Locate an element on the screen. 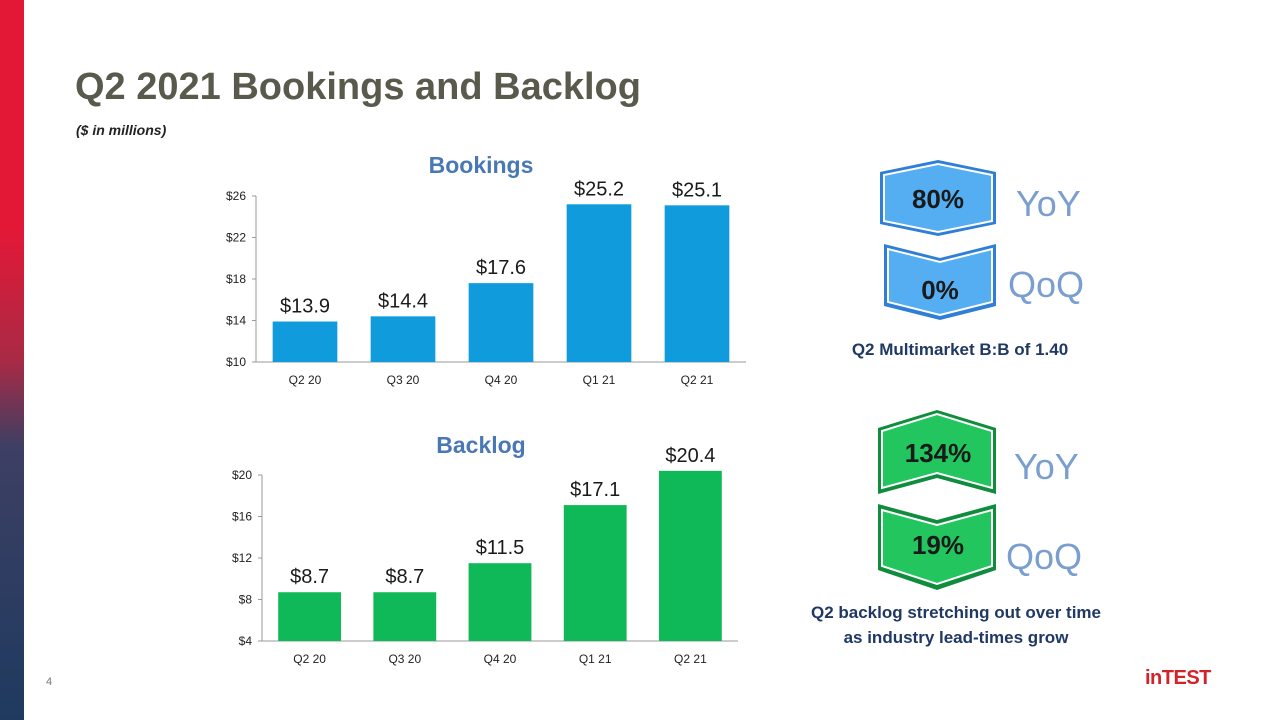 The image size is (1280, 720). side-color-bar is located at coordinates (12, 360).